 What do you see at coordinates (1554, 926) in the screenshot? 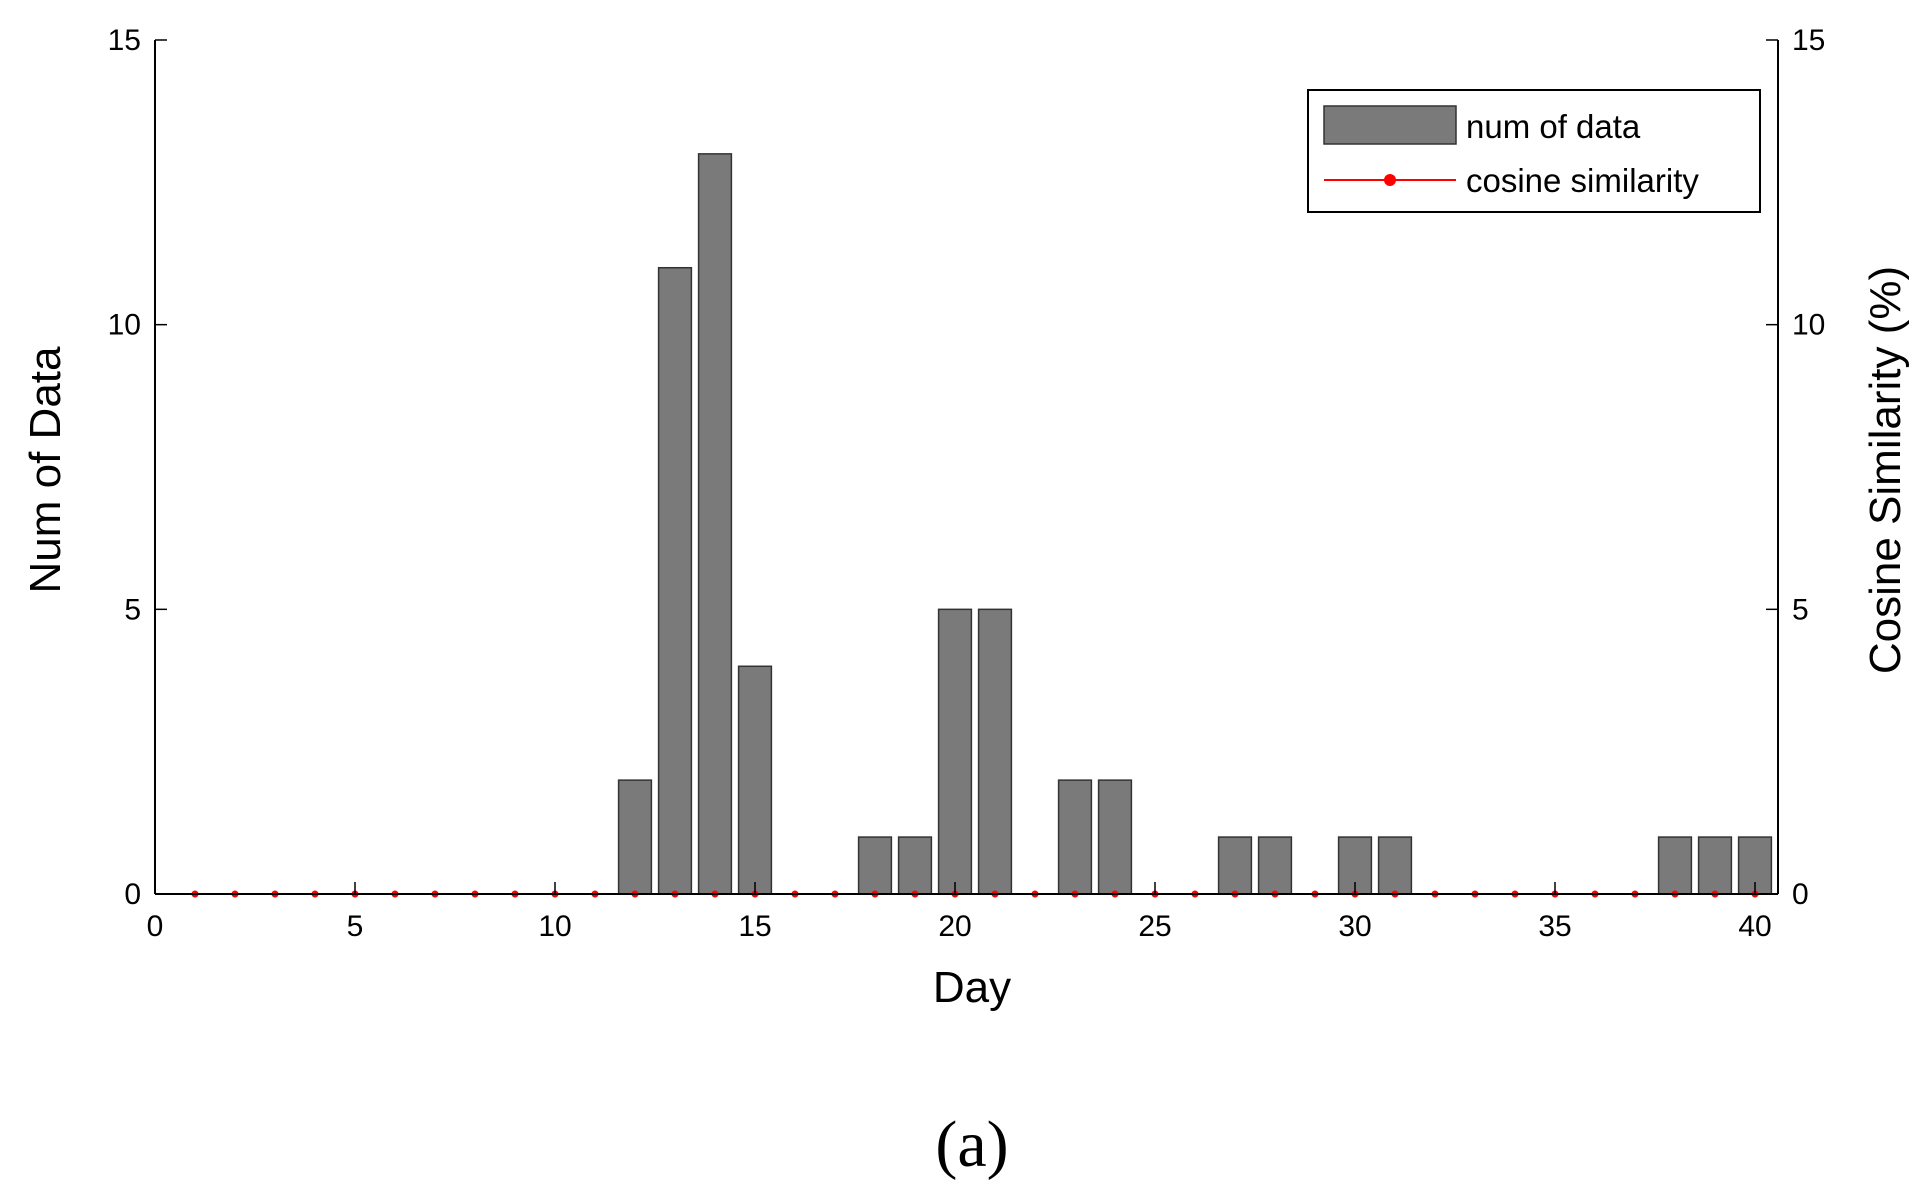
I see `x-tick-label: 35` at bounding box center [1554, 926].